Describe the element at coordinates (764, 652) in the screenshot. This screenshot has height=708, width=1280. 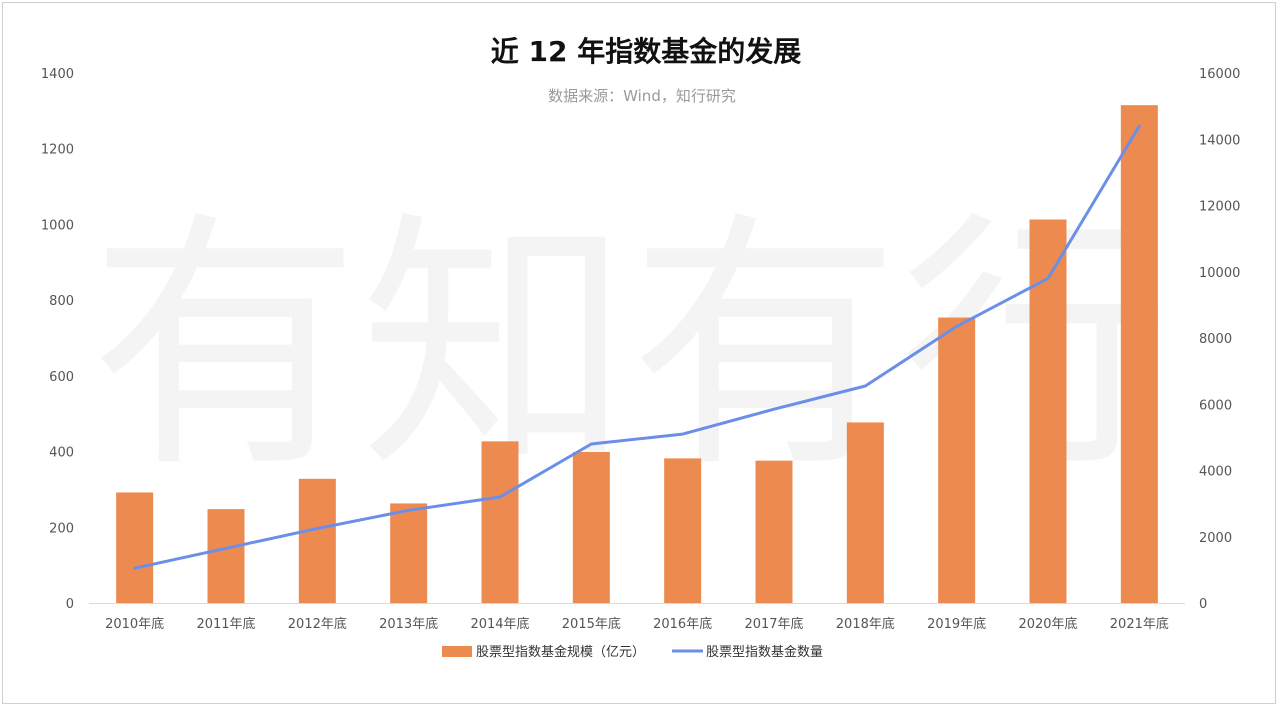
I see `legend-label-line: 股票型指数基金数量` at that location.